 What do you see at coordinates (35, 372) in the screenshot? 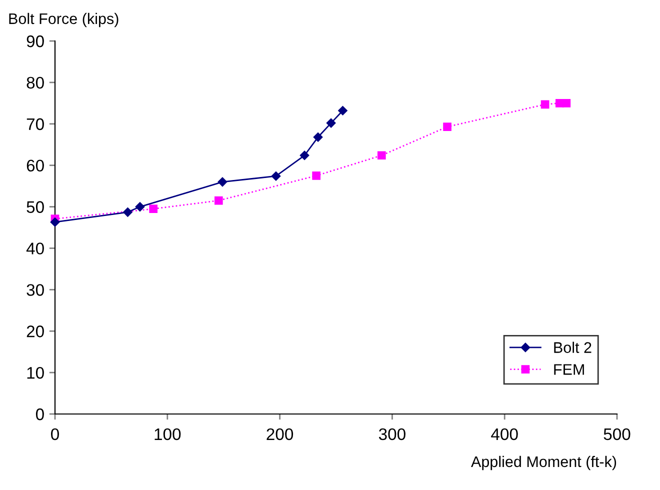
I see `y-tick-label: 10` at bounding box center [35, 372].